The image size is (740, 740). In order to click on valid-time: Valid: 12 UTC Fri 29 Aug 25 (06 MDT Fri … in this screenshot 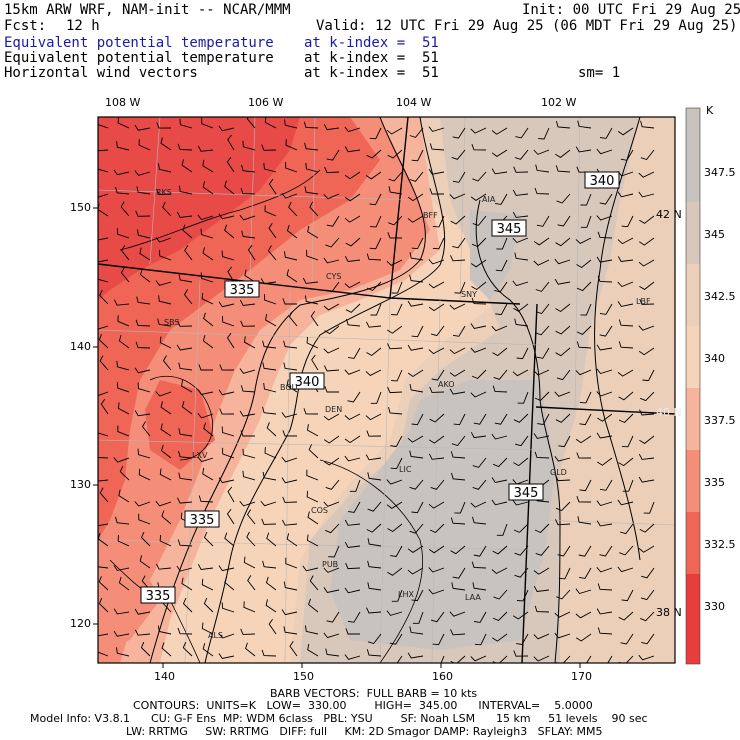, I will do `click(527, 26)`.